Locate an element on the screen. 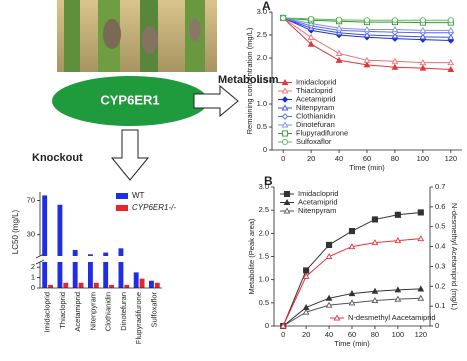 Image resolution: width=467 pixels, height=361 pixels. x-tick-label: Sulfoxaflor is located at coordinates (153, 310).